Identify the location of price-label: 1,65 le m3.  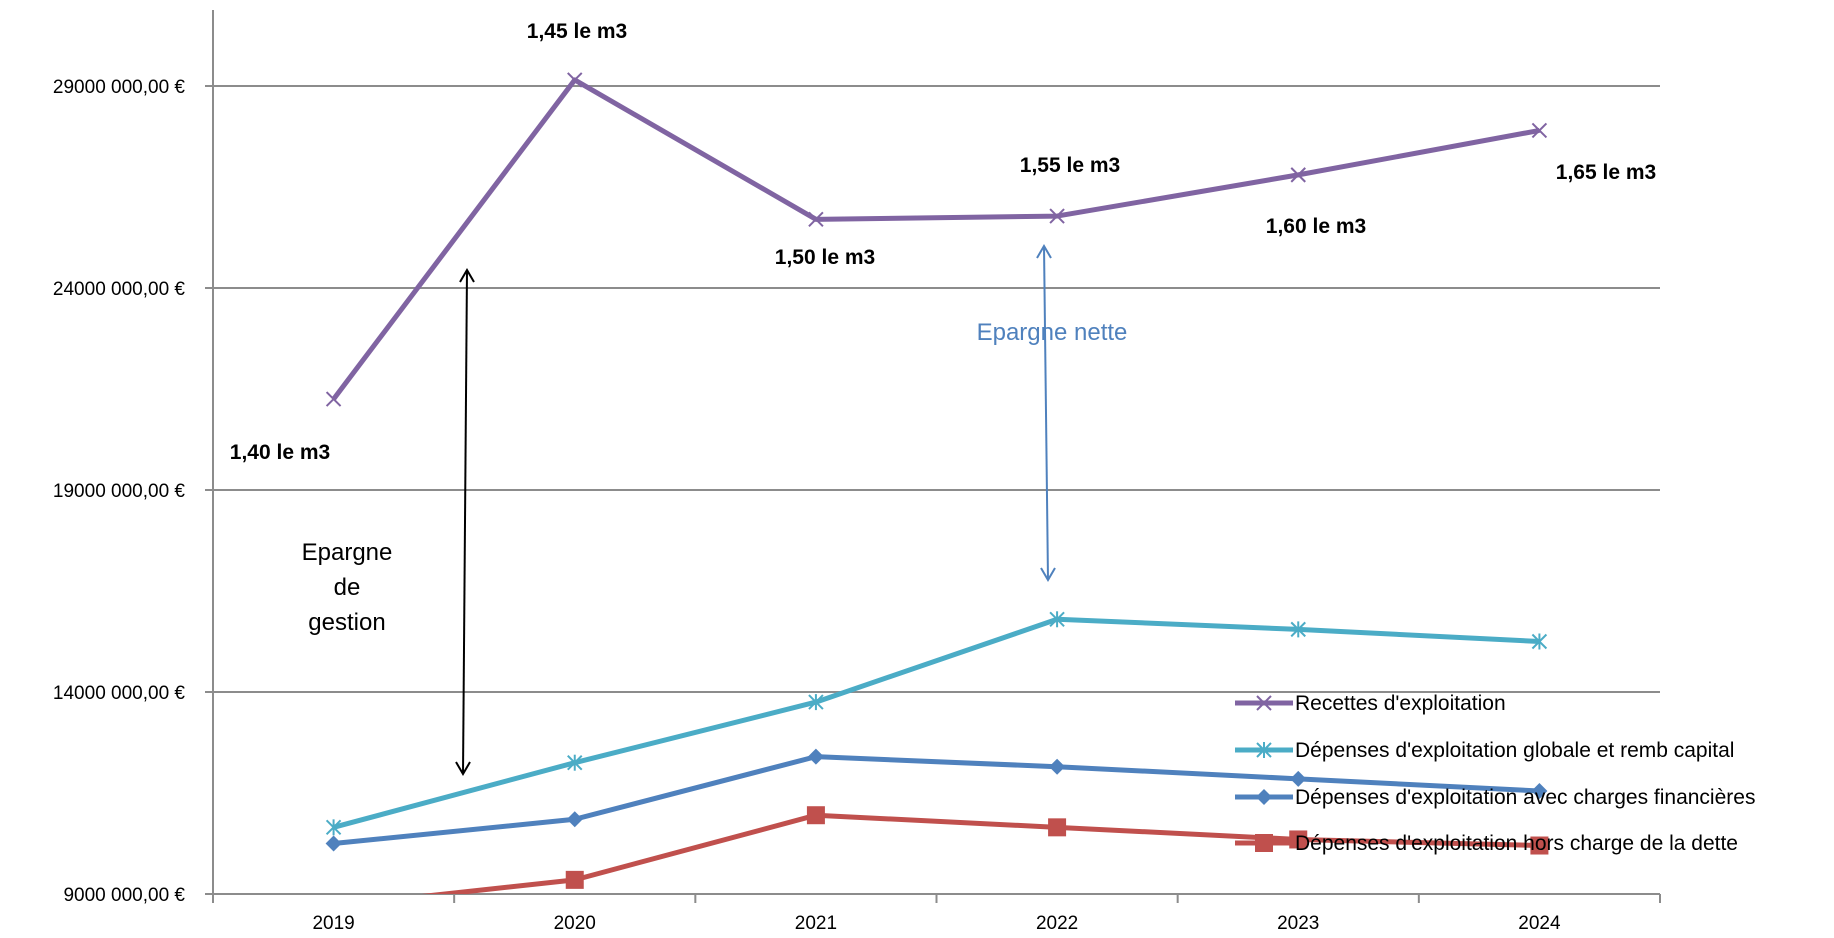
(1606, 172).